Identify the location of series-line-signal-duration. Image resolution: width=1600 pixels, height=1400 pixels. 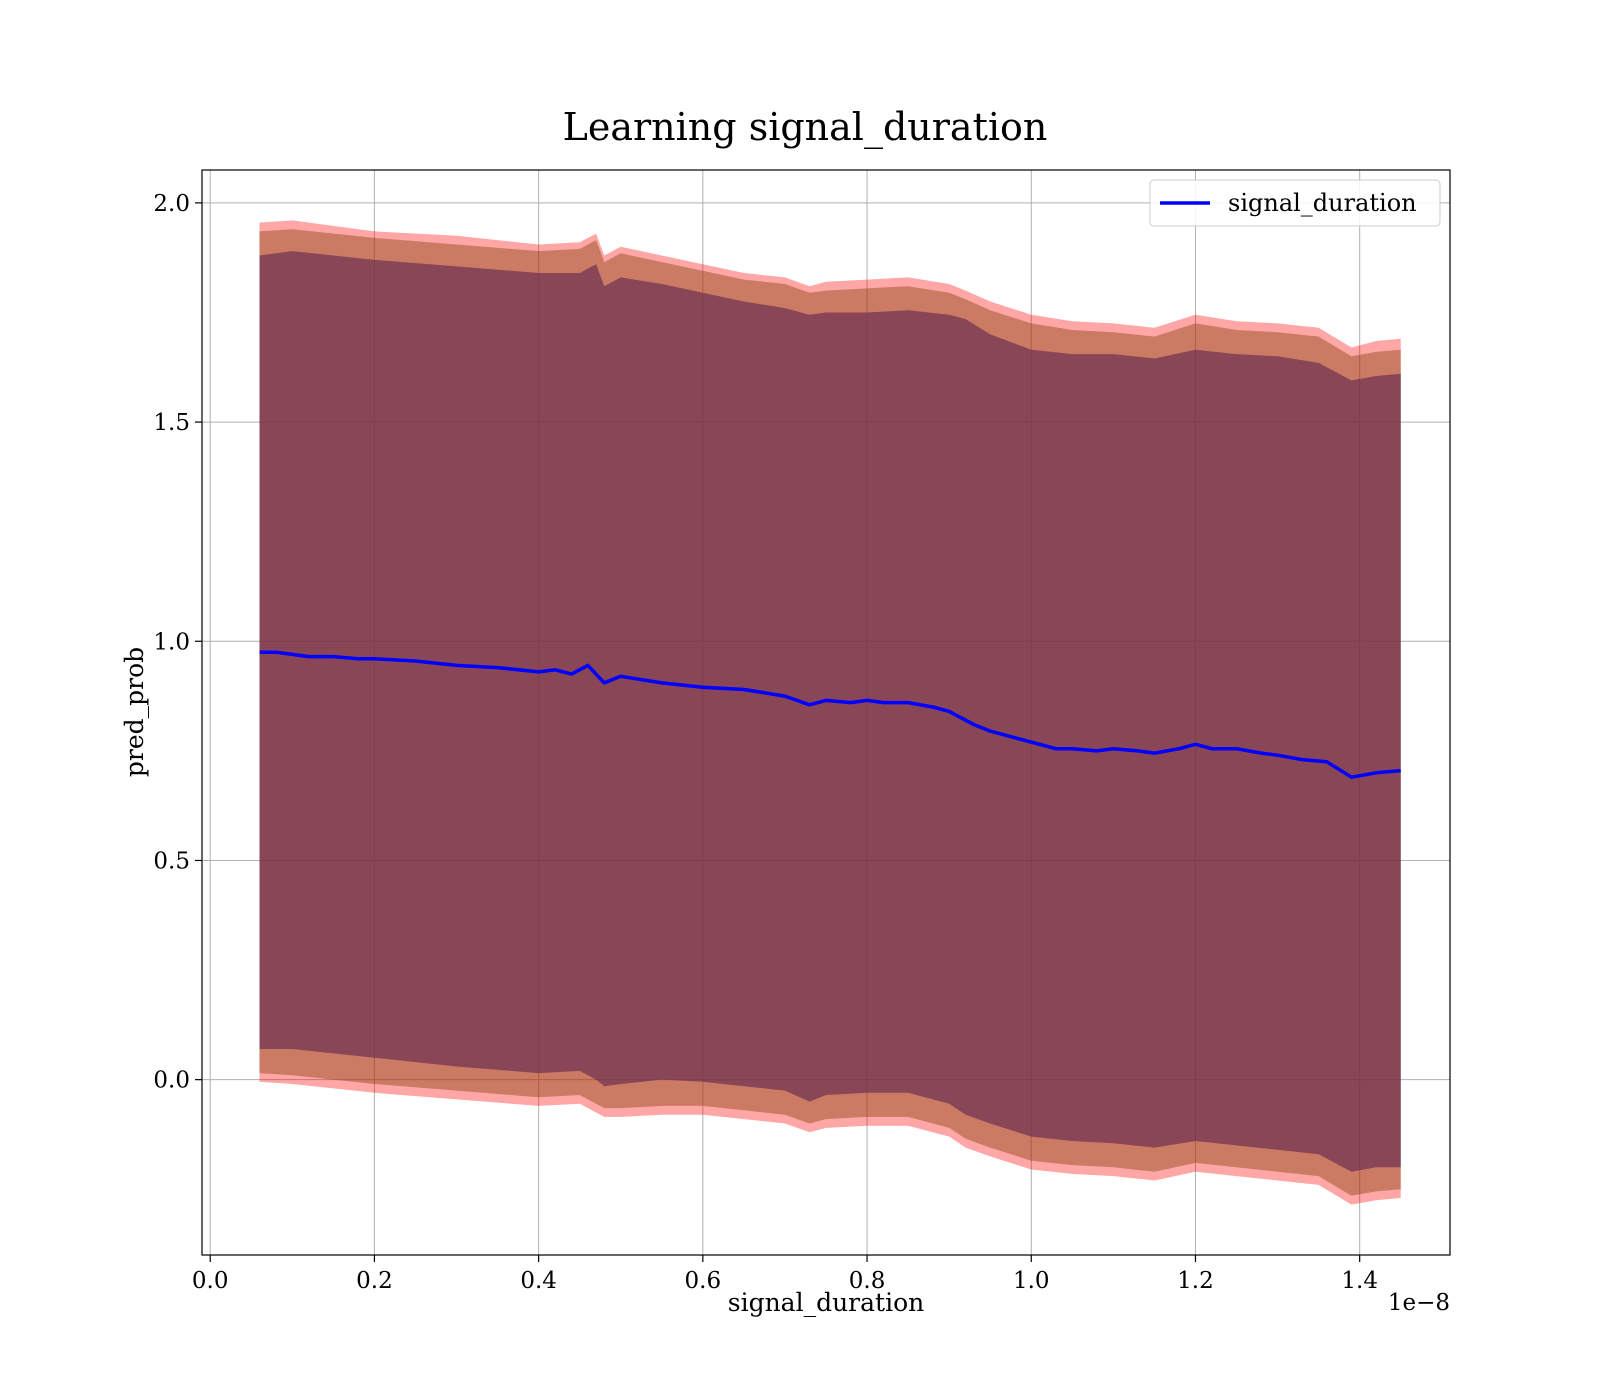
(830, 714).